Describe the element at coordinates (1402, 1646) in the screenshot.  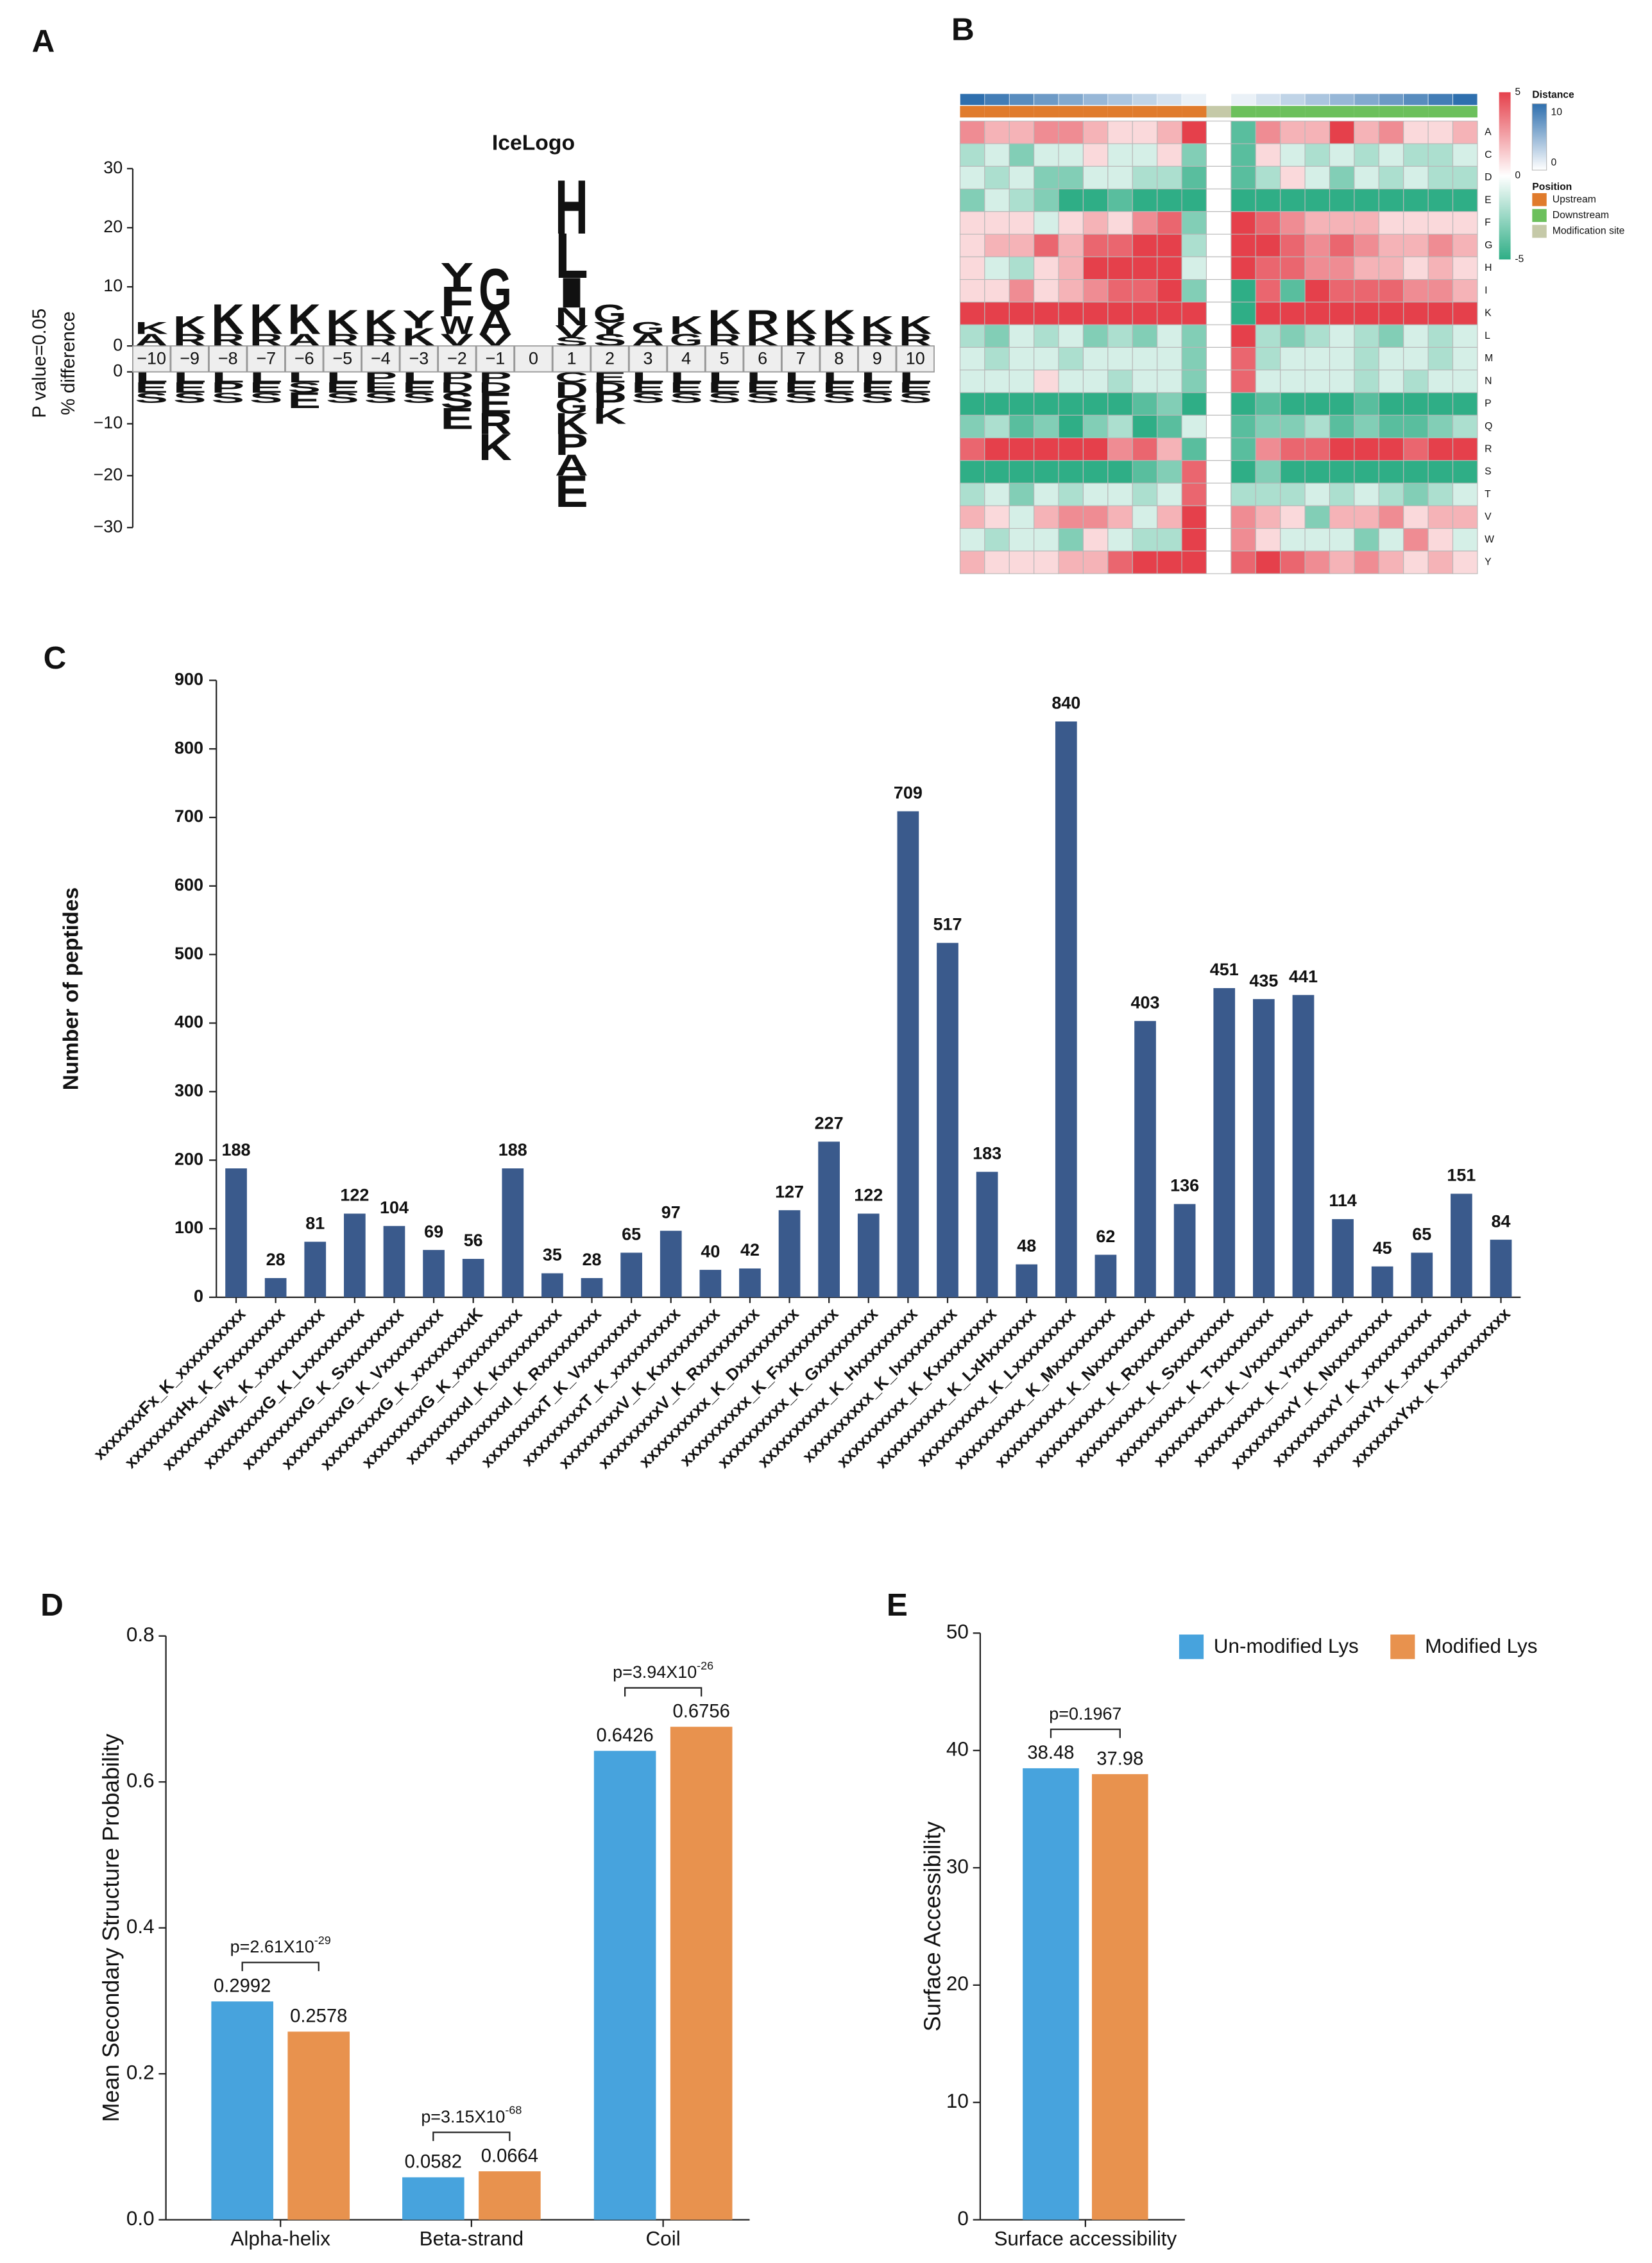
I see `legend-swatch` at that location.